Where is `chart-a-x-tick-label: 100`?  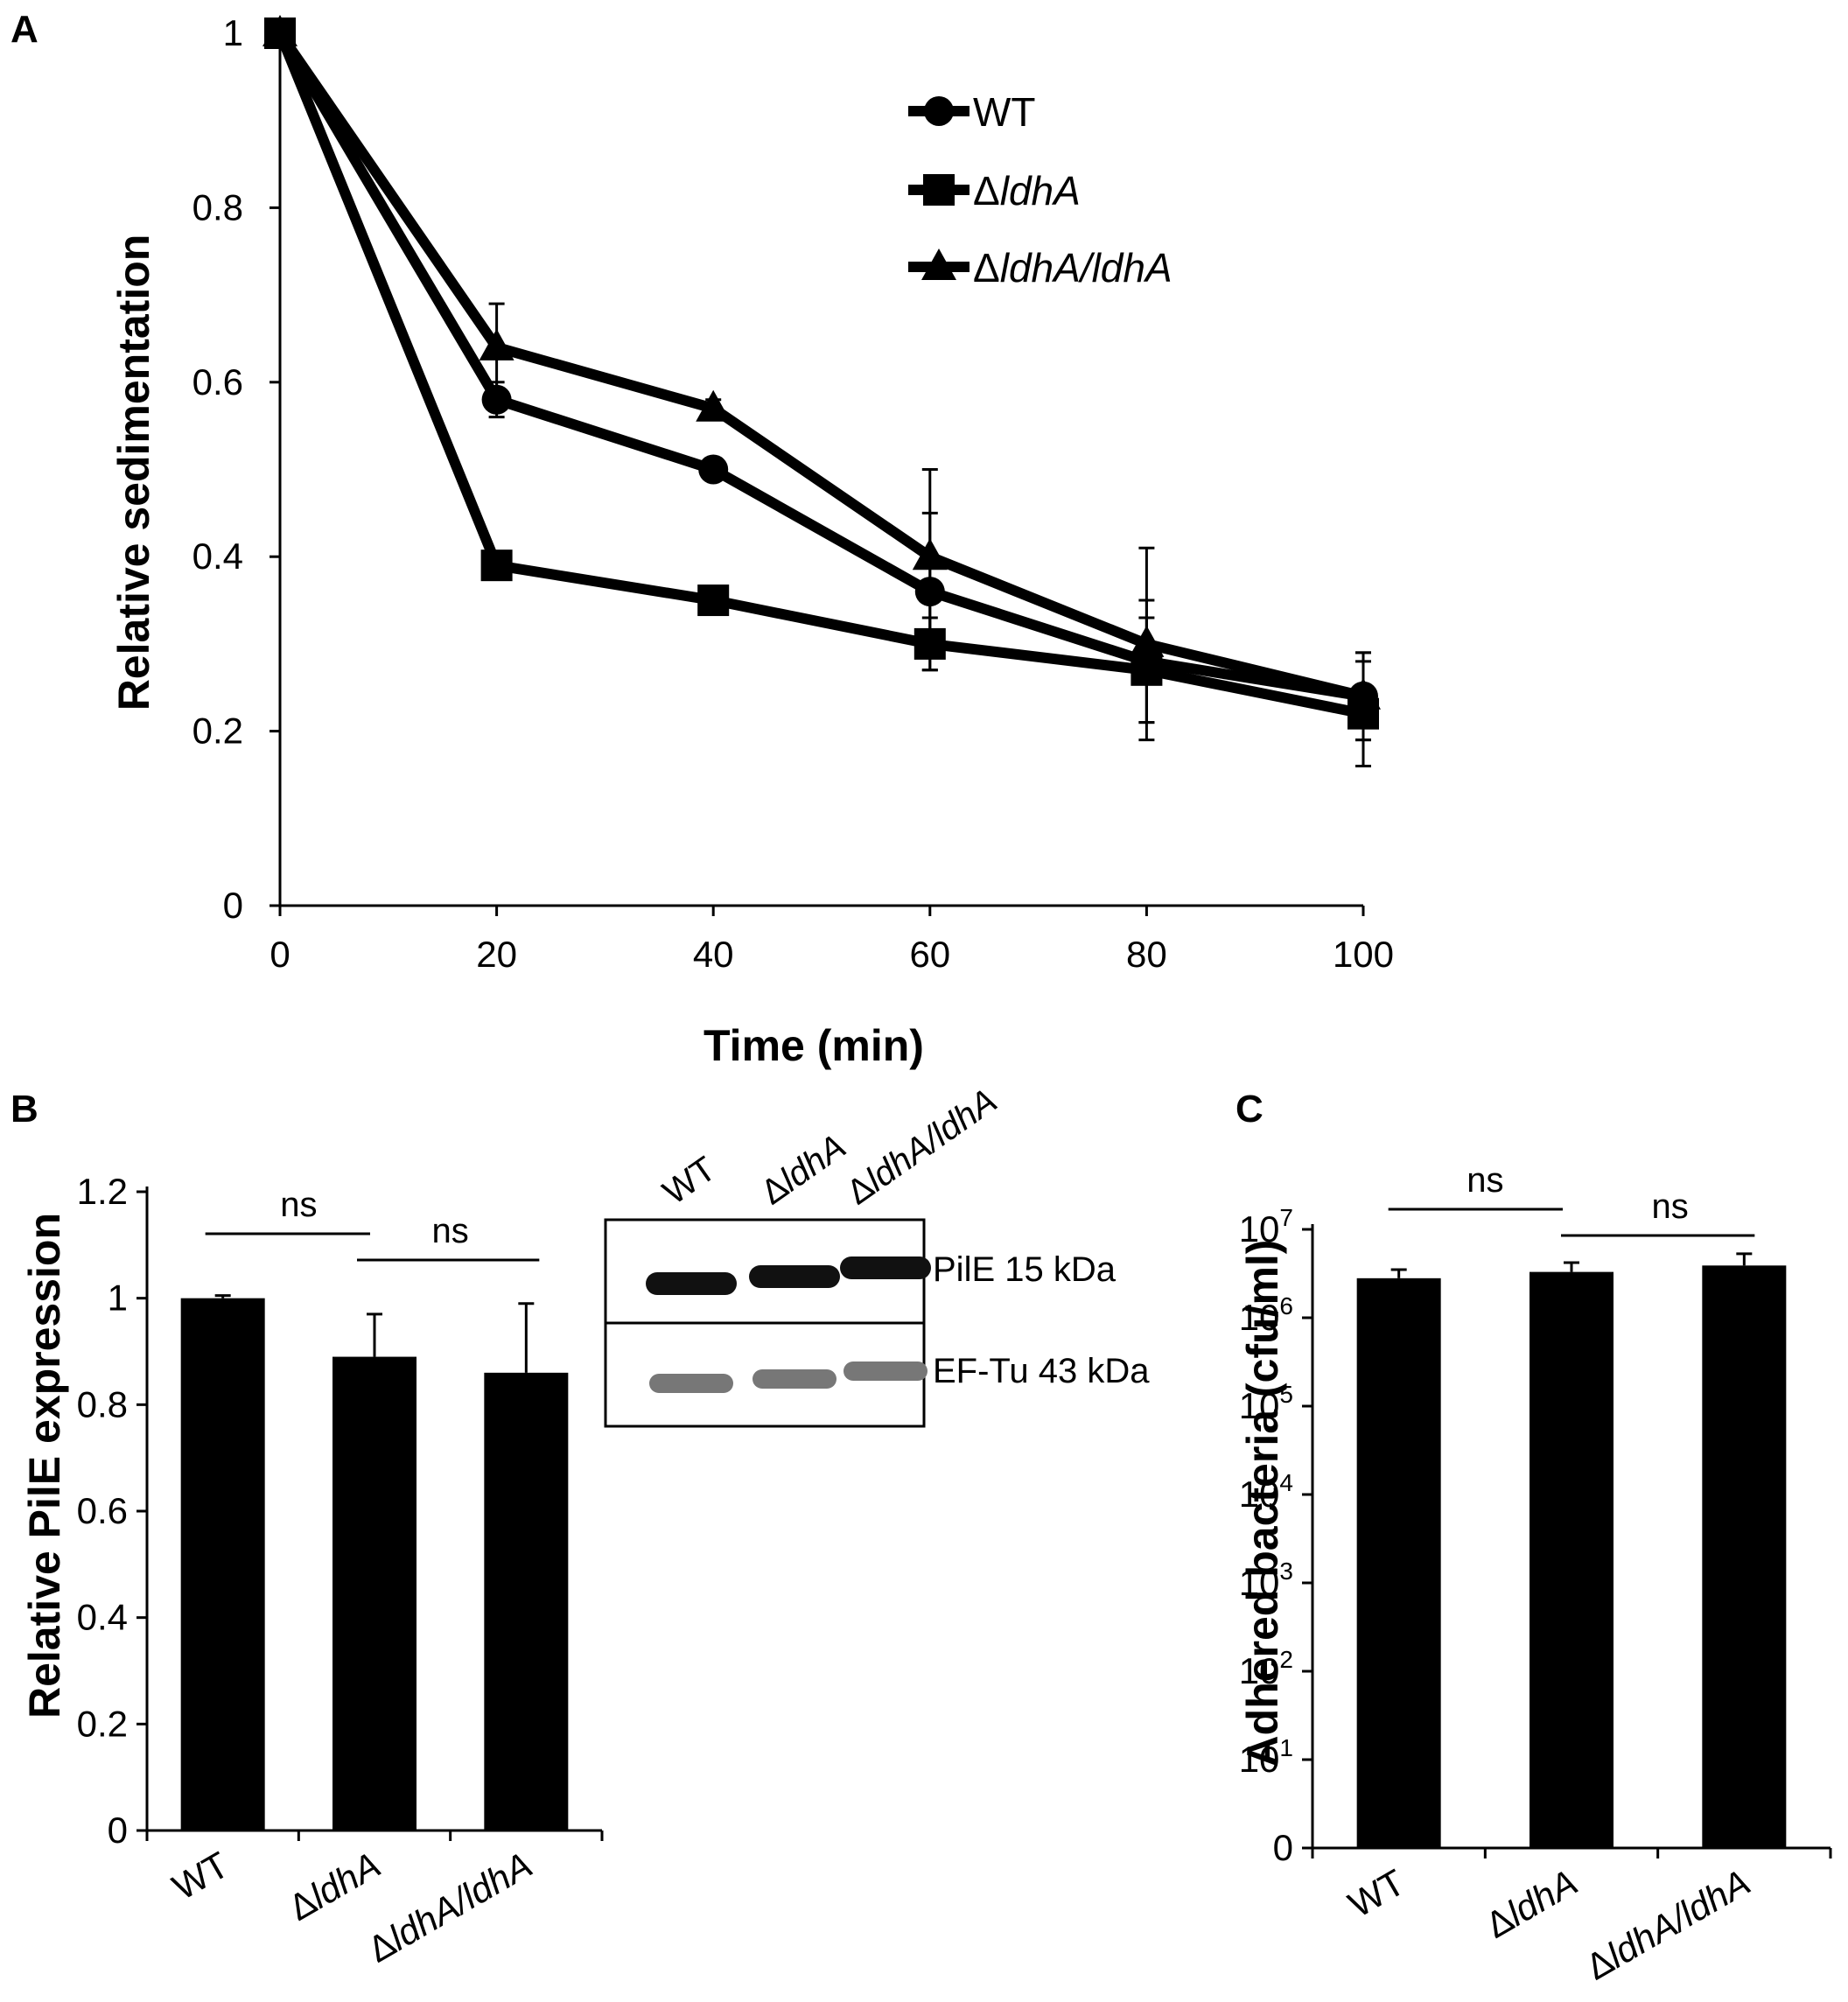 chart-a-x-tick-label: 100 is located at coordinates (1363, 954).